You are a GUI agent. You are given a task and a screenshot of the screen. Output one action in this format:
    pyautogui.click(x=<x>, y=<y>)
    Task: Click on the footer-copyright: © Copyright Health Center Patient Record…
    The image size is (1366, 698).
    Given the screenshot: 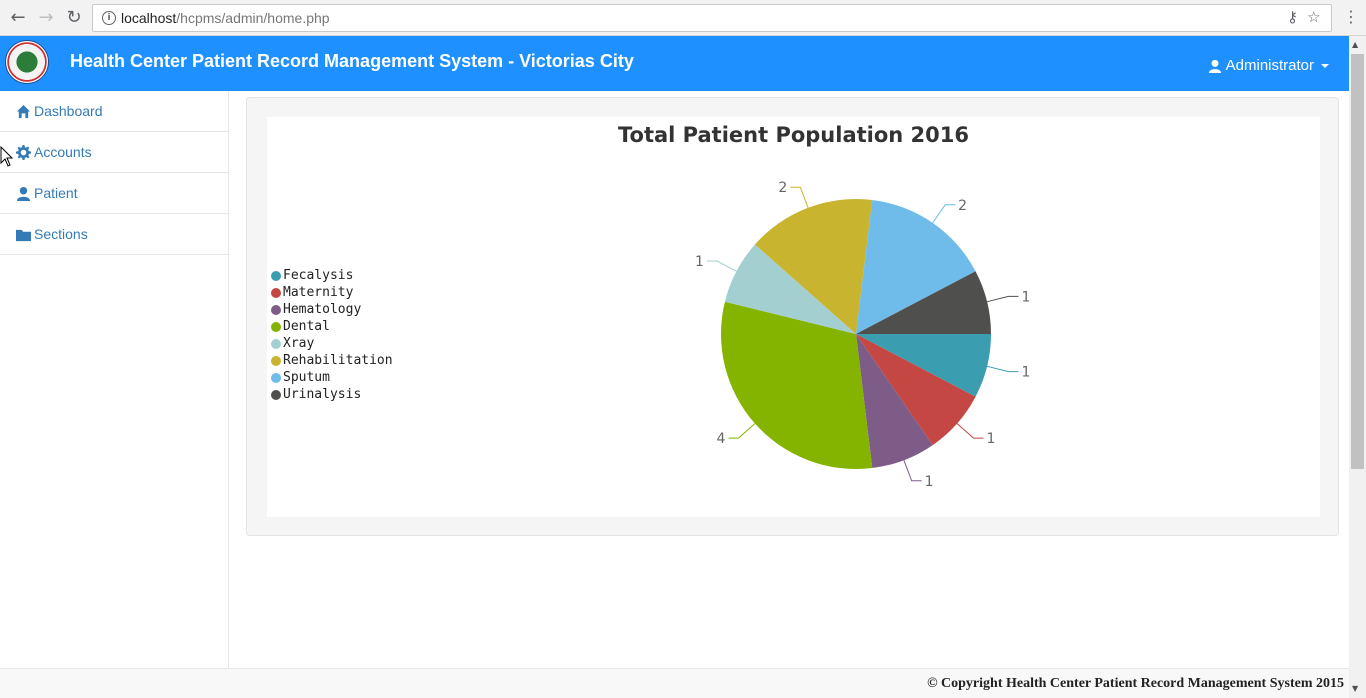 What is the action you would take?
    pyautogui.click(x=1135, y=683)
    